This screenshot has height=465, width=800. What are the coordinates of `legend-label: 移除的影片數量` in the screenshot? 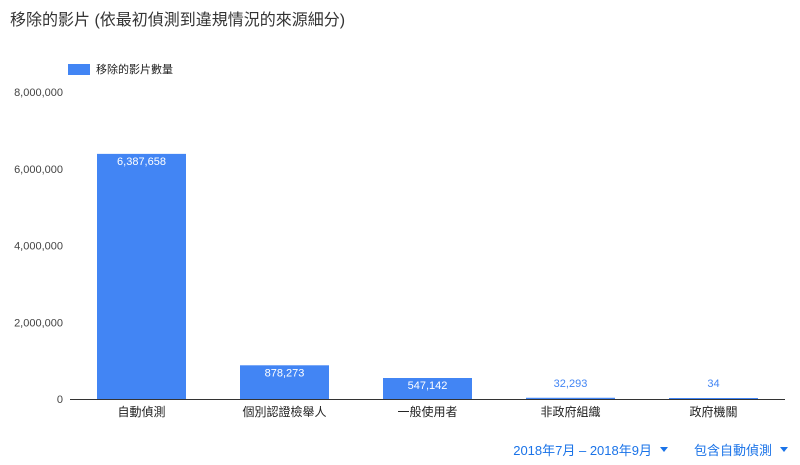 It's located at (134, 70).